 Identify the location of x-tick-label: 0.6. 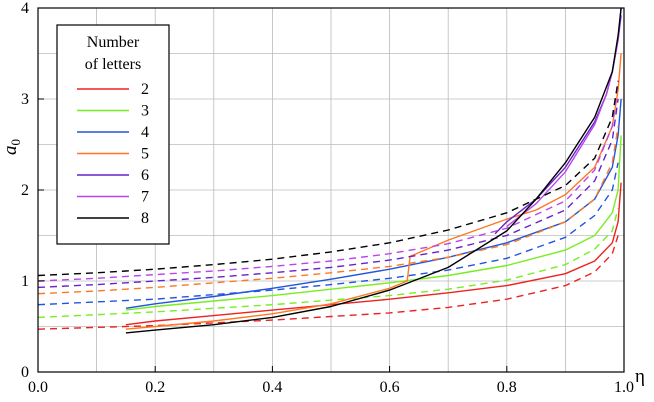
(390, 387).